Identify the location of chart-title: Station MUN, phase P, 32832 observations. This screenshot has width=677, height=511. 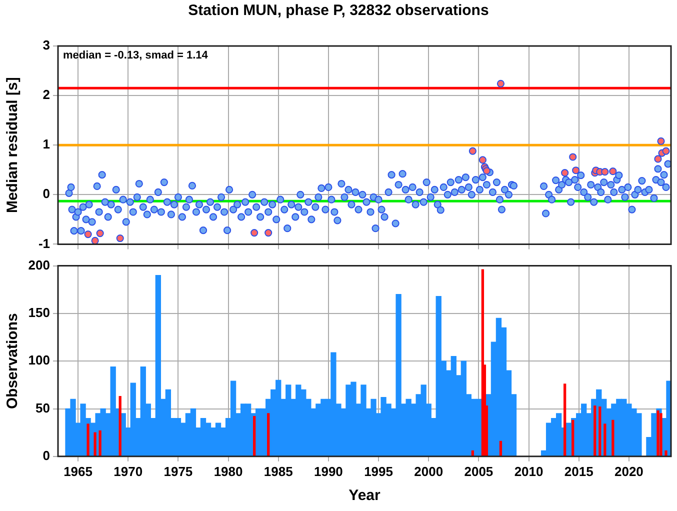
(338, 10).